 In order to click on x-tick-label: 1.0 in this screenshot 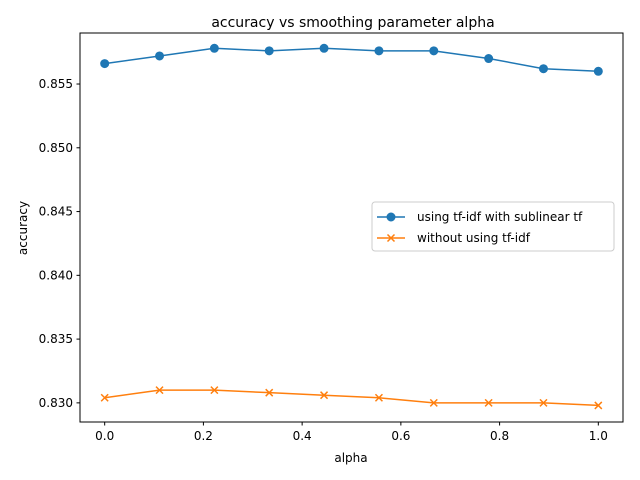, I will do `click(598, 436)`.